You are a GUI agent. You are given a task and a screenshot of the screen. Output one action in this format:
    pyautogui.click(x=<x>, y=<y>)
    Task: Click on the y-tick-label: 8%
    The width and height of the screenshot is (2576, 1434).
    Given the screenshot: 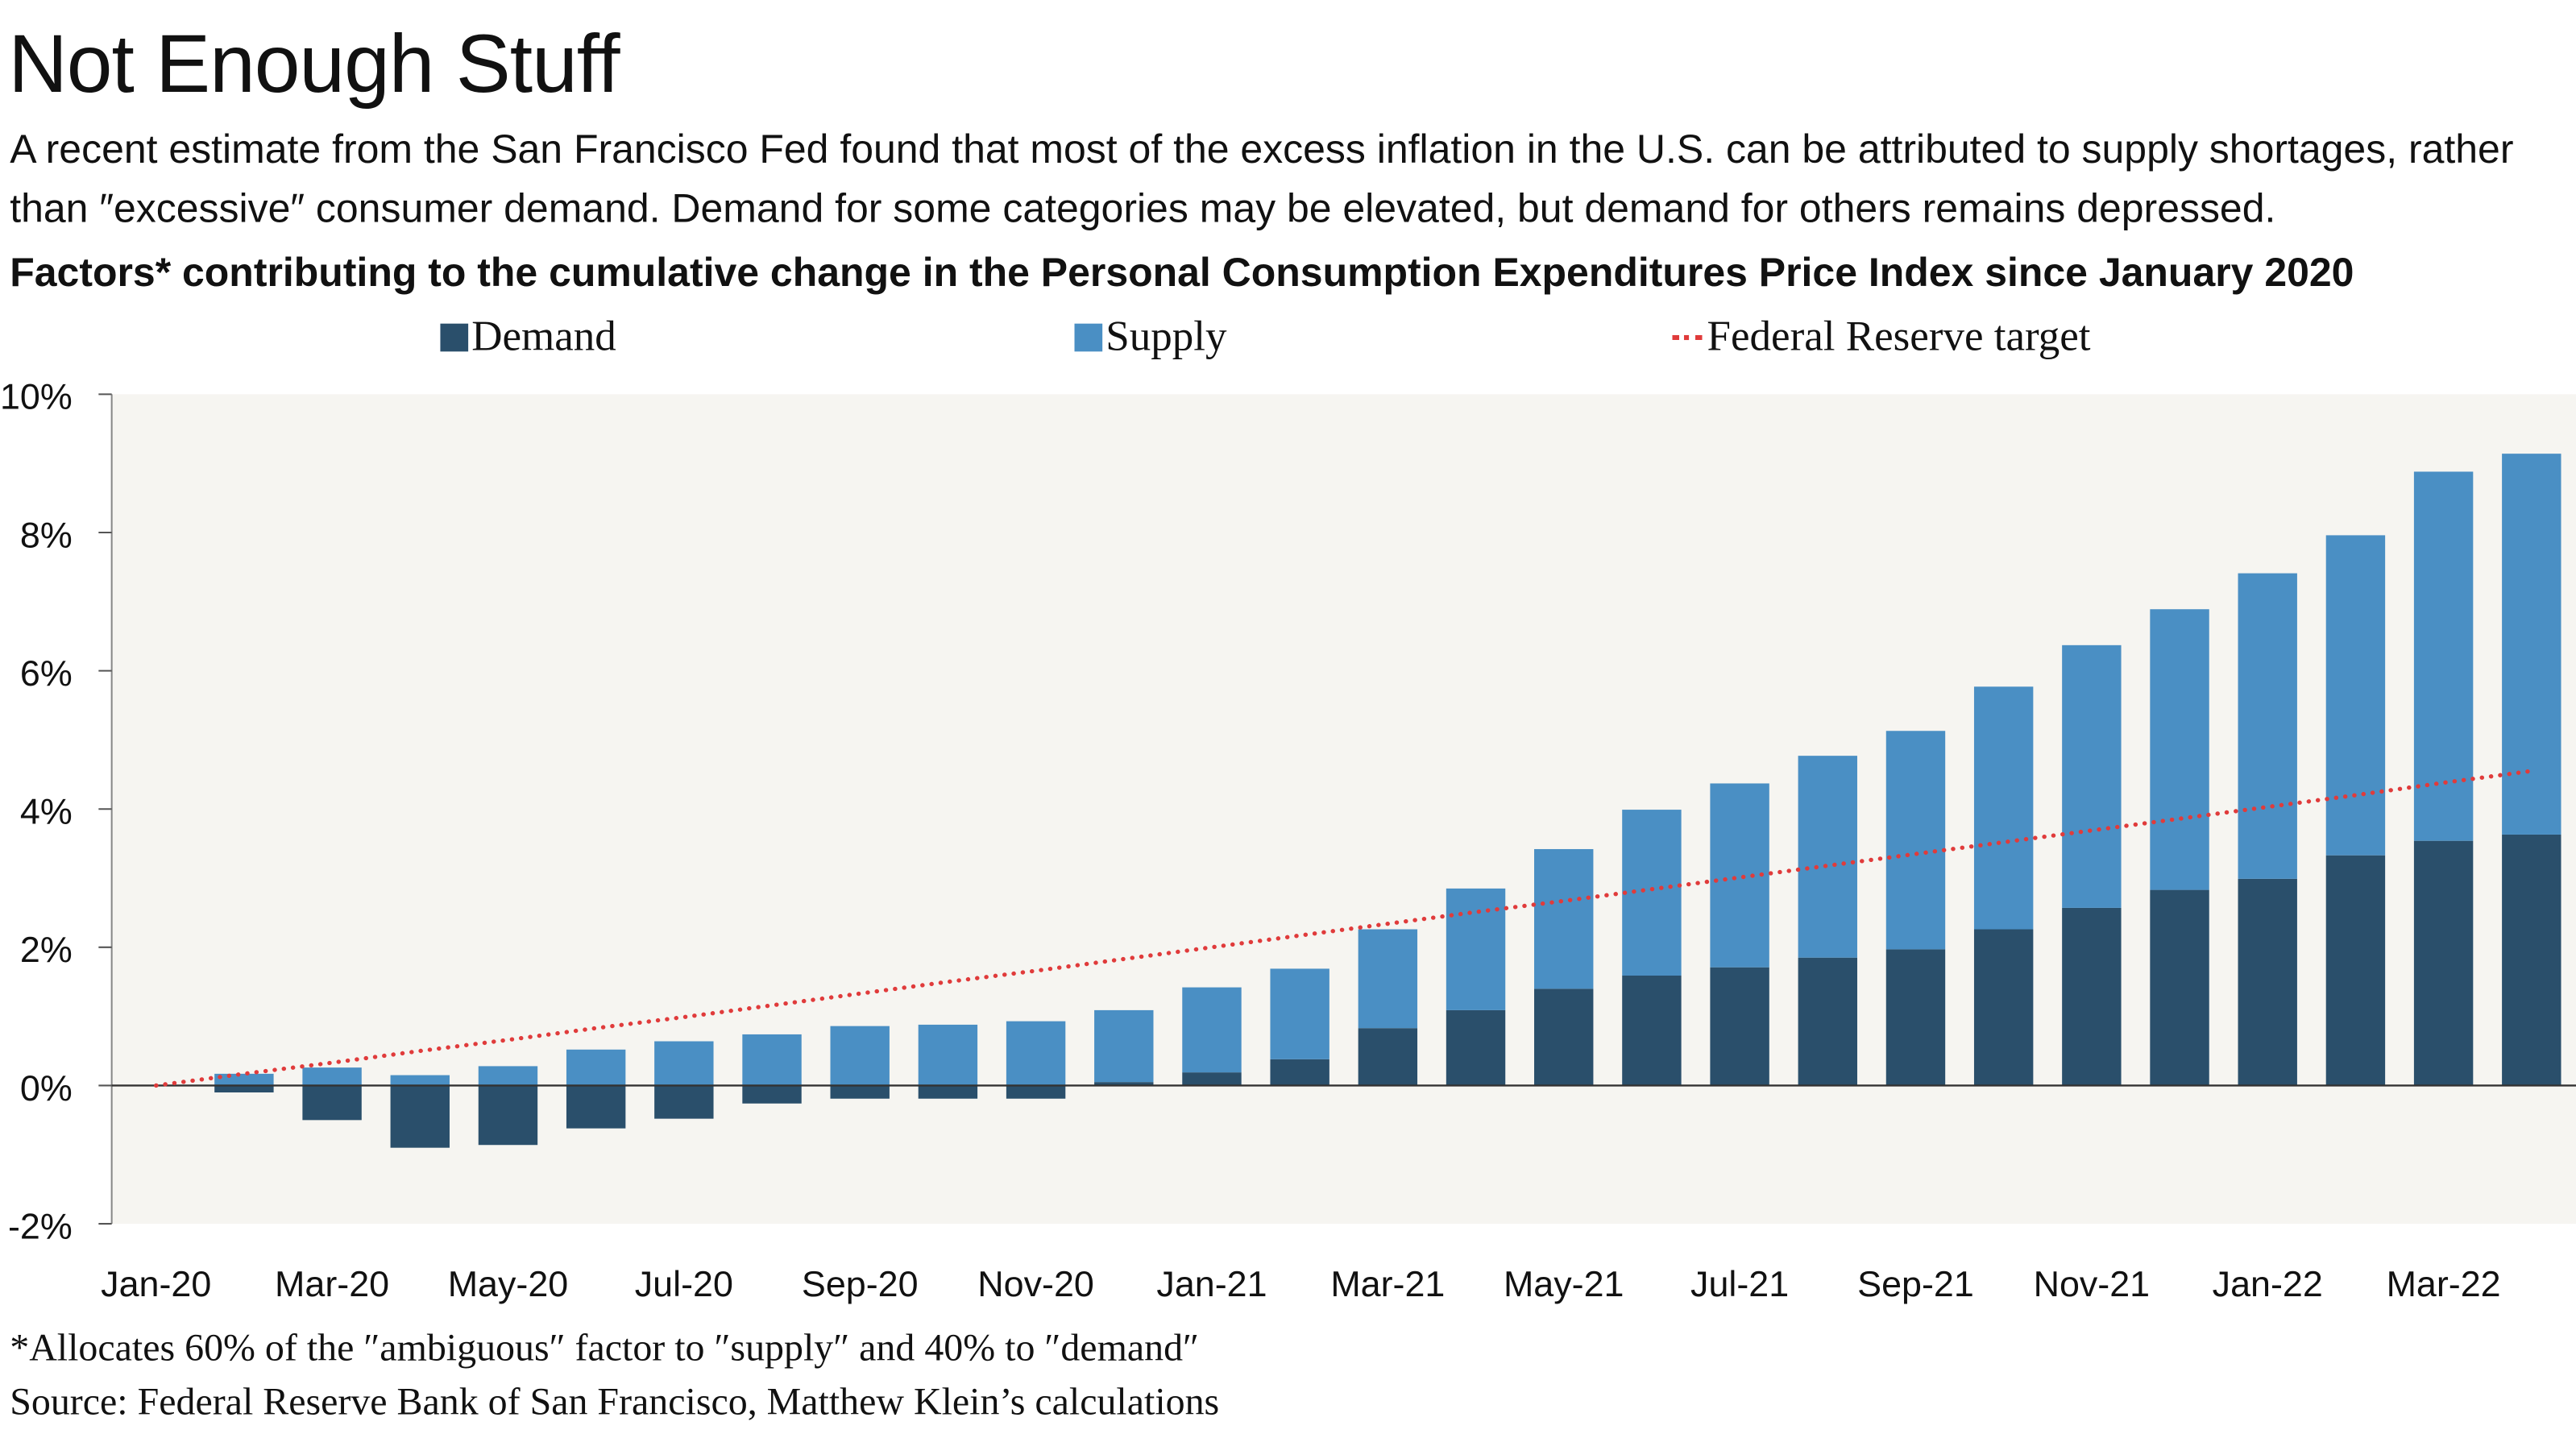 What is the action you would take?
    pyautogui.click(x=46, y=534)
    